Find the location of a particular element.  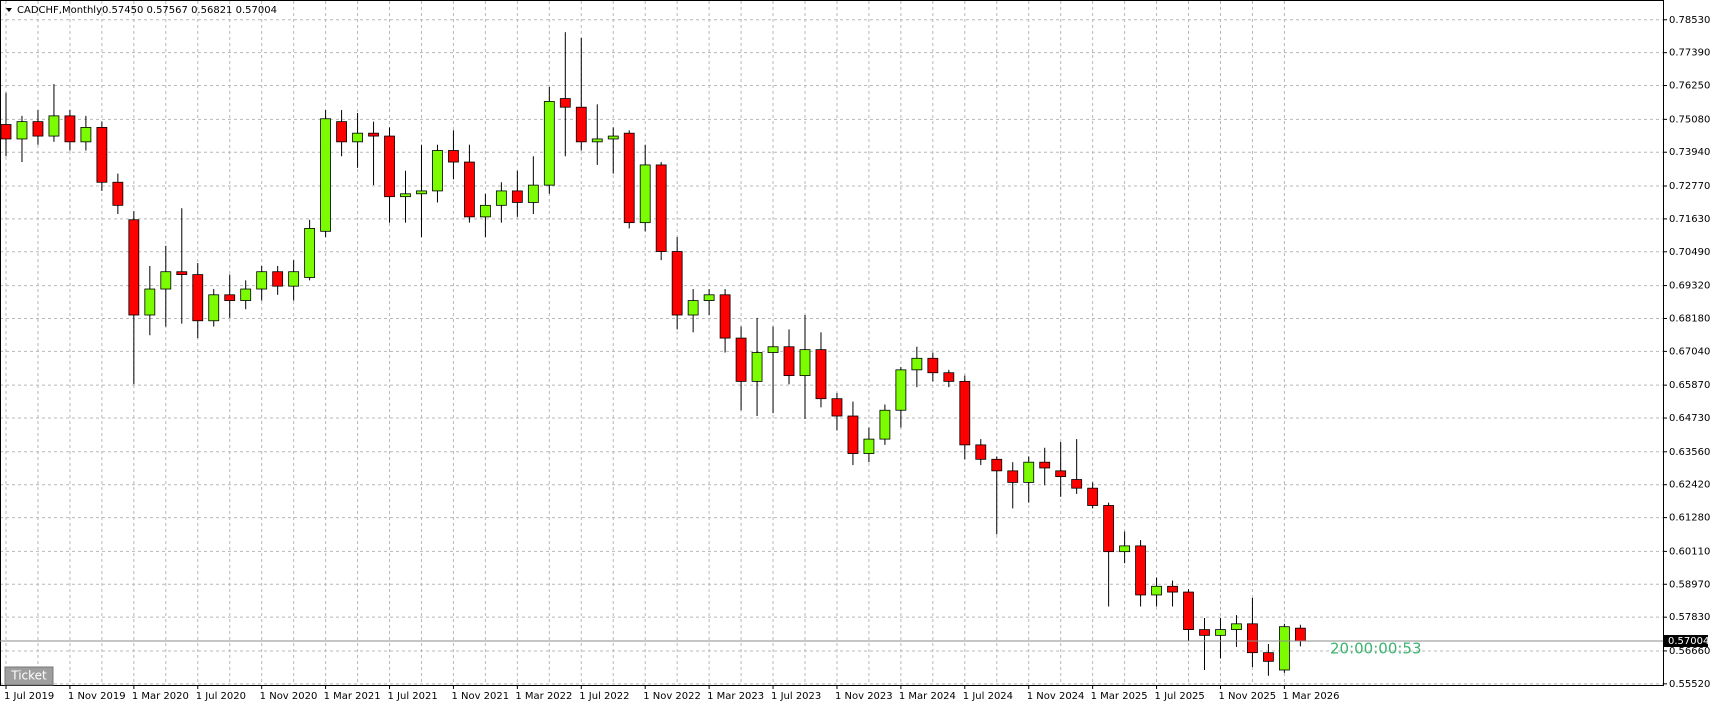

x-tick-label: 1 Nov 2024 is located at coordinates (1056, 696).